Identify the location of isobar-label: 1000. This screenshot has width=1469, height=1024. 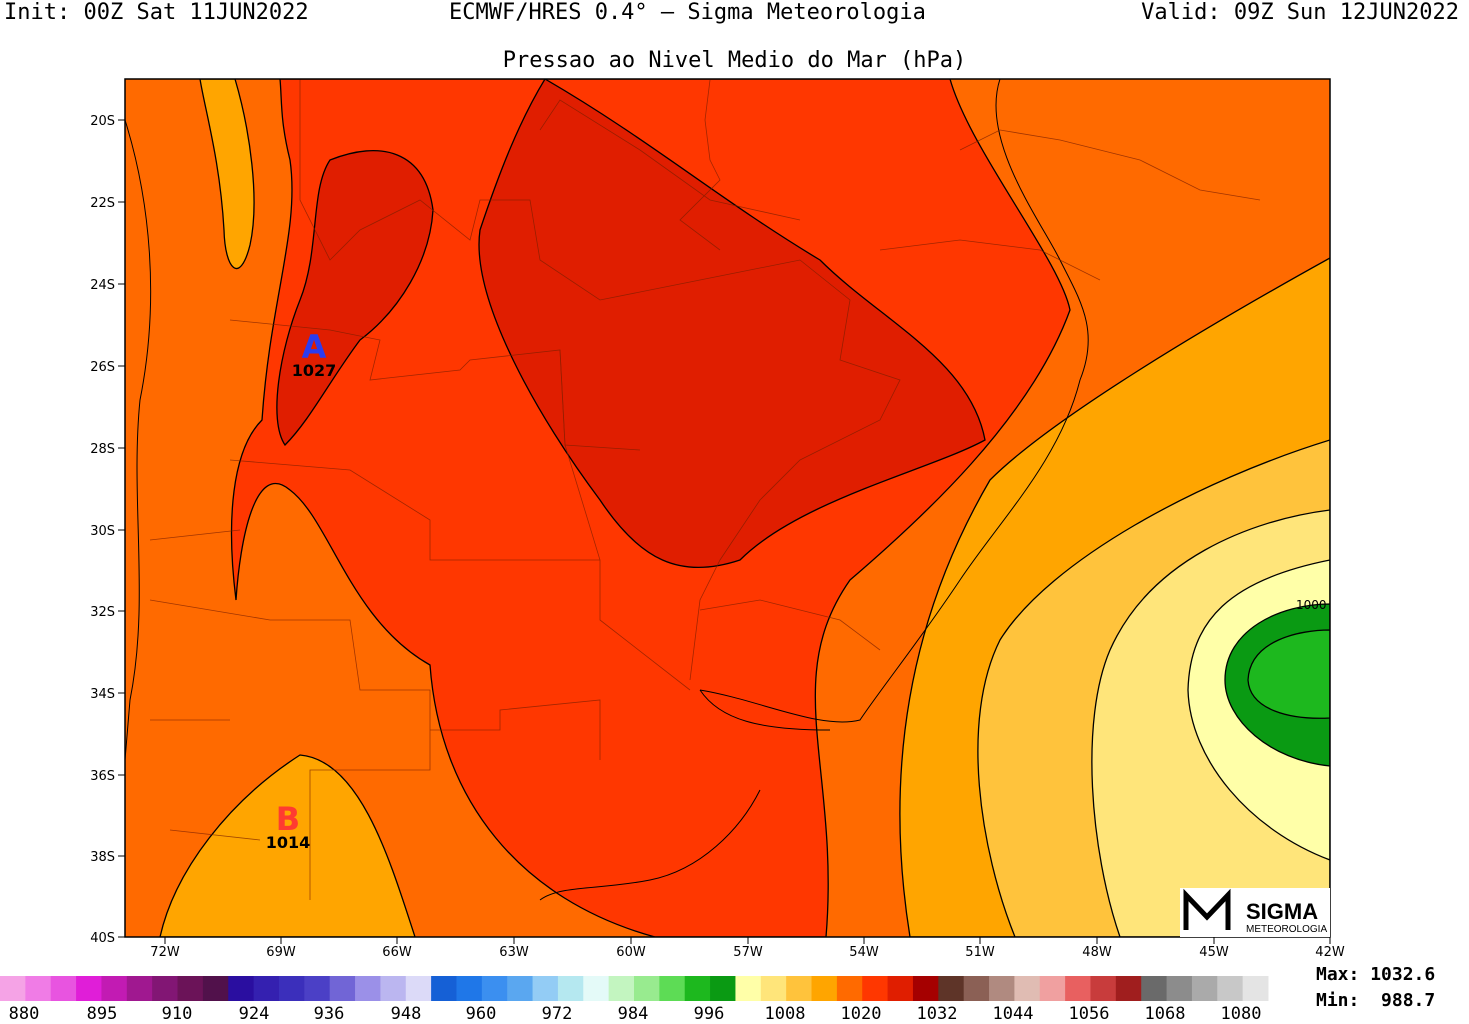
(1311, 605).